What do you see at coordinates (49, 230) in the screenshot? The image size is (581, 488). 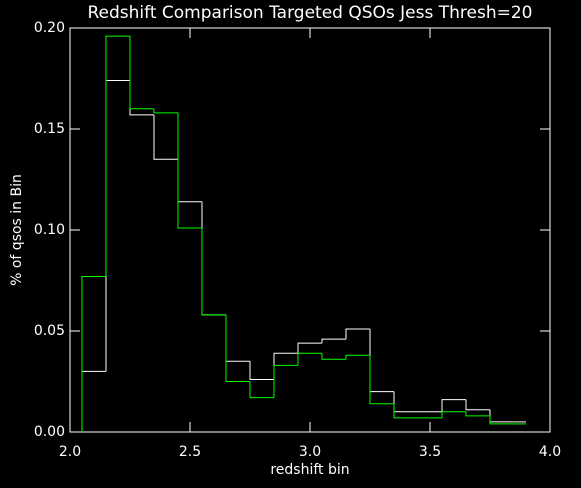 I see `y-tick-label: 0.10` at bounding box center [49, 230].